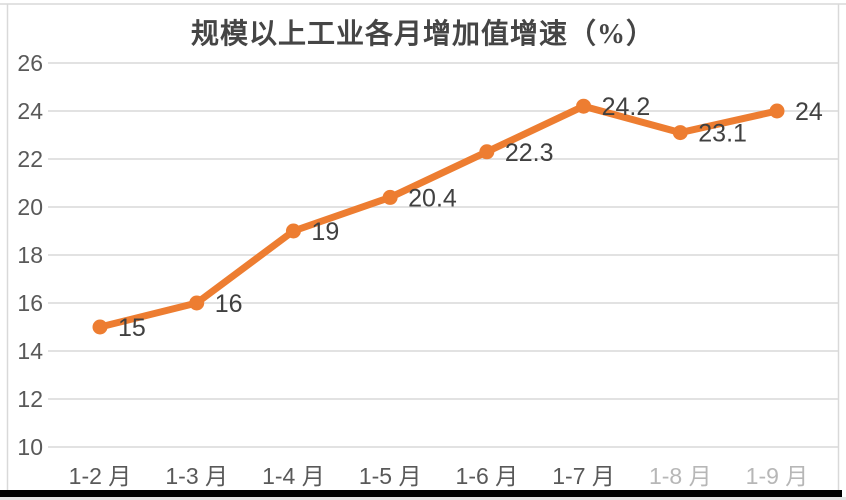  Describe the element at coordinates (809, 112) in the screenshot. I see `data-label: 24` at that location.